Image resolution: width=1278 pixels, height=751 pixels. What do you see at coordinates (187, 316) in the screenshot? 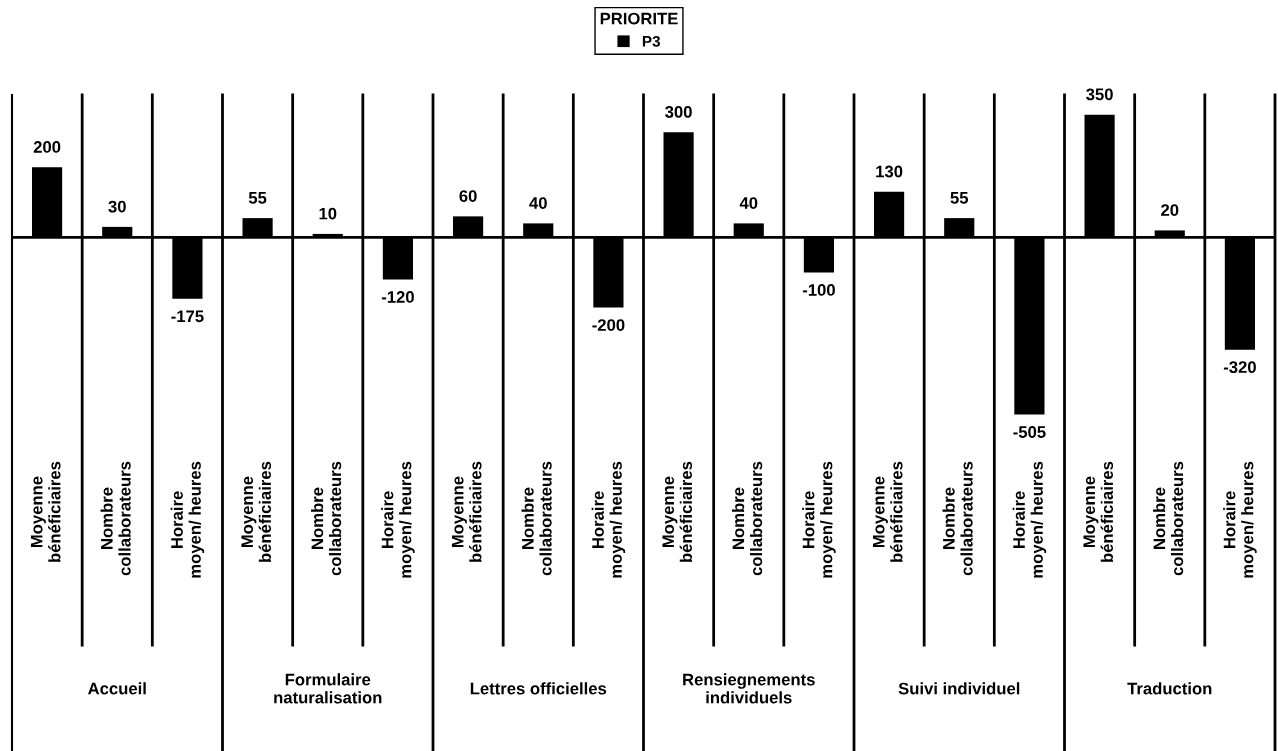
I see `data-label: -175` at bounding box center [187, 316].